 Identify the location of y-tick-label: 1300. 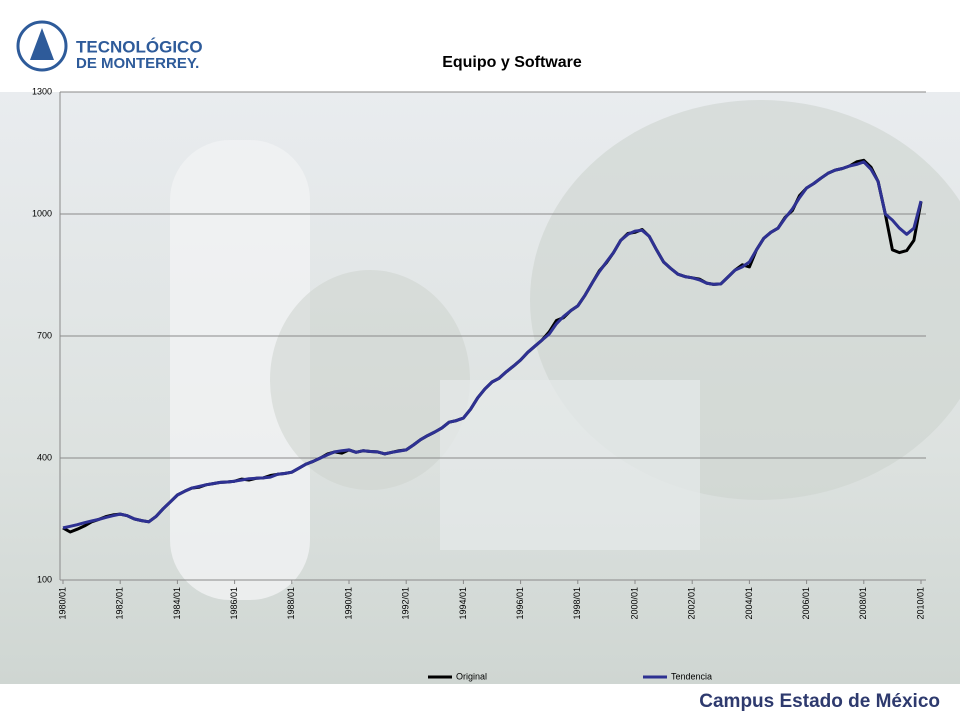
(42, 91).